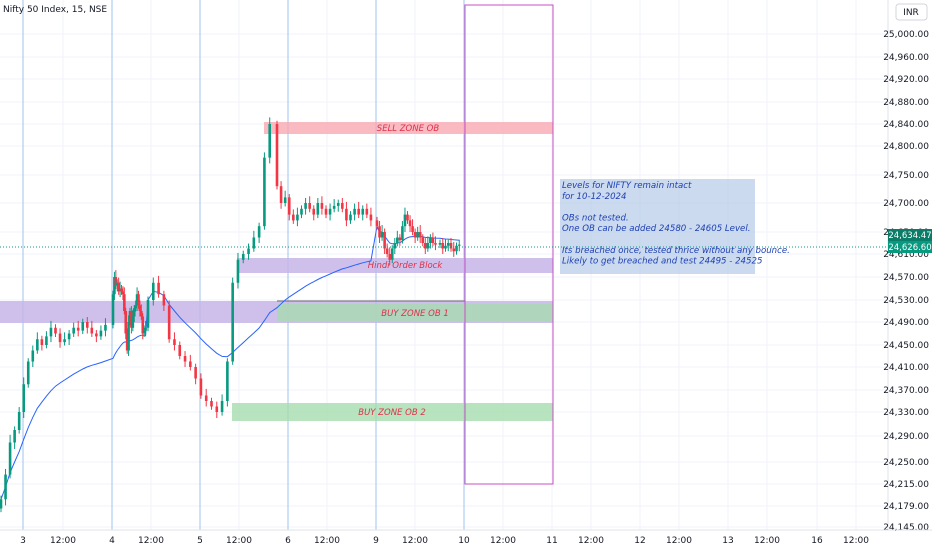  What do you see at coordinates (595, 218) in the screenshot?
I see `note-line: OBs not tested.` at bounding box center [595, 218].